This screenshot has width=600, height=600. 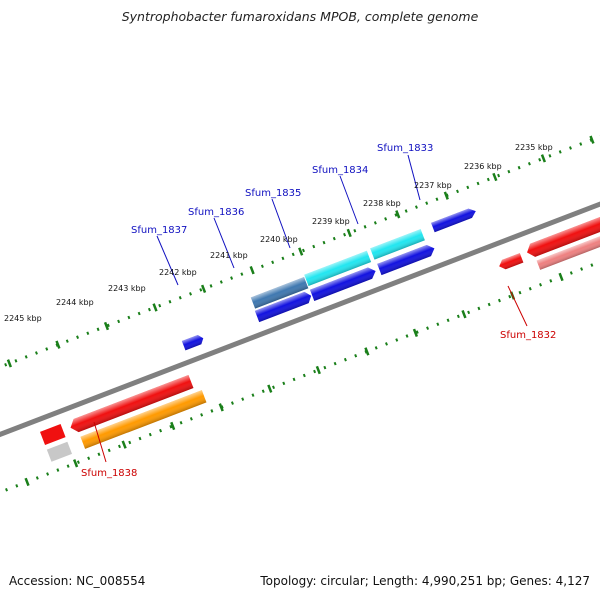 I want to click on kbp-label: 2242 kbp, so click(x=178, y=272).